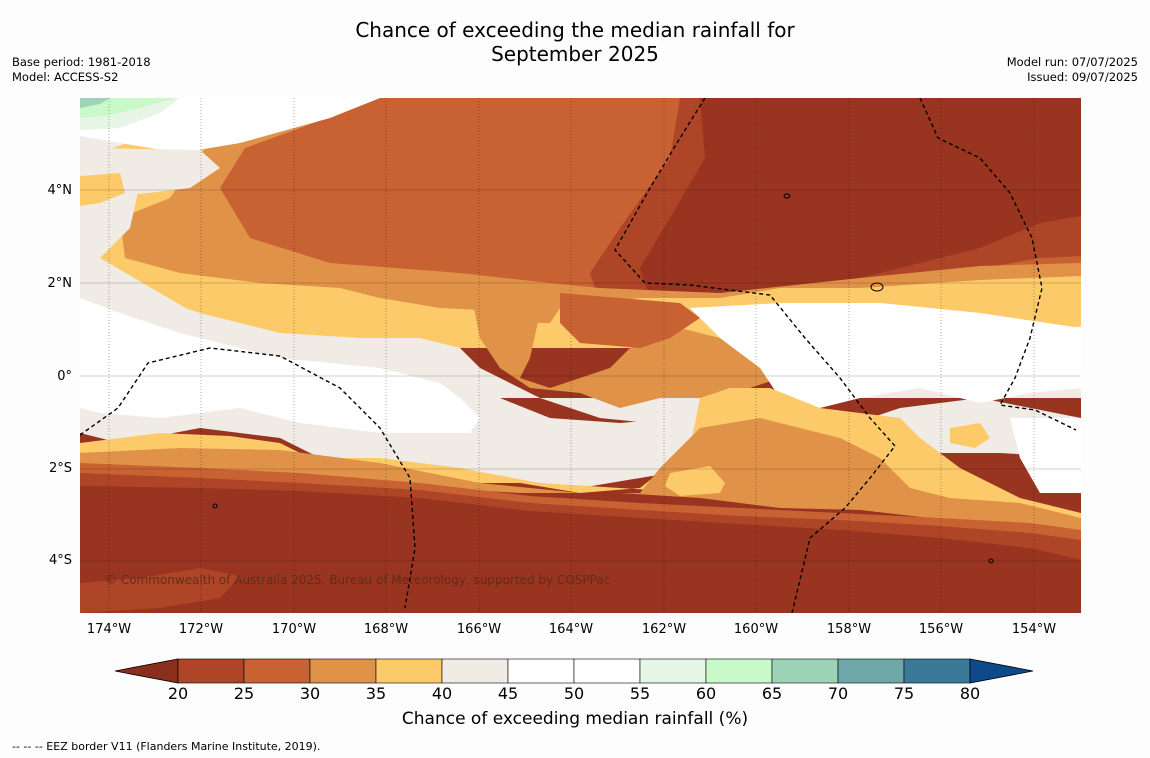  What do you see at coordinates (81, 62) in the screenshot?
I see `base-period: Base period: 1981-2018` at bounding box center [81, 62].